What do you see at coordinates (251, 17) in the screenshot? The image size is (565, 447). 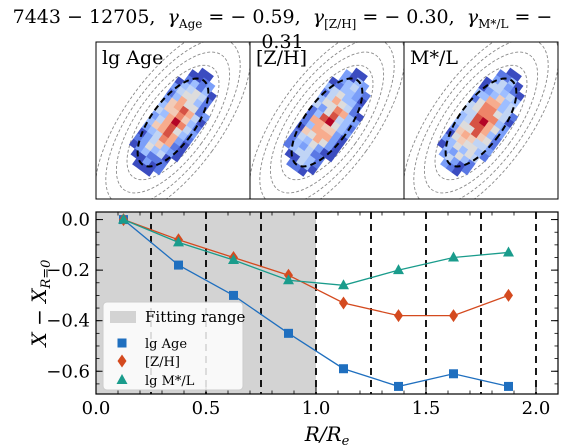 I see `gamma-age-value: = − 0.59` at bounding box center [251, 17].